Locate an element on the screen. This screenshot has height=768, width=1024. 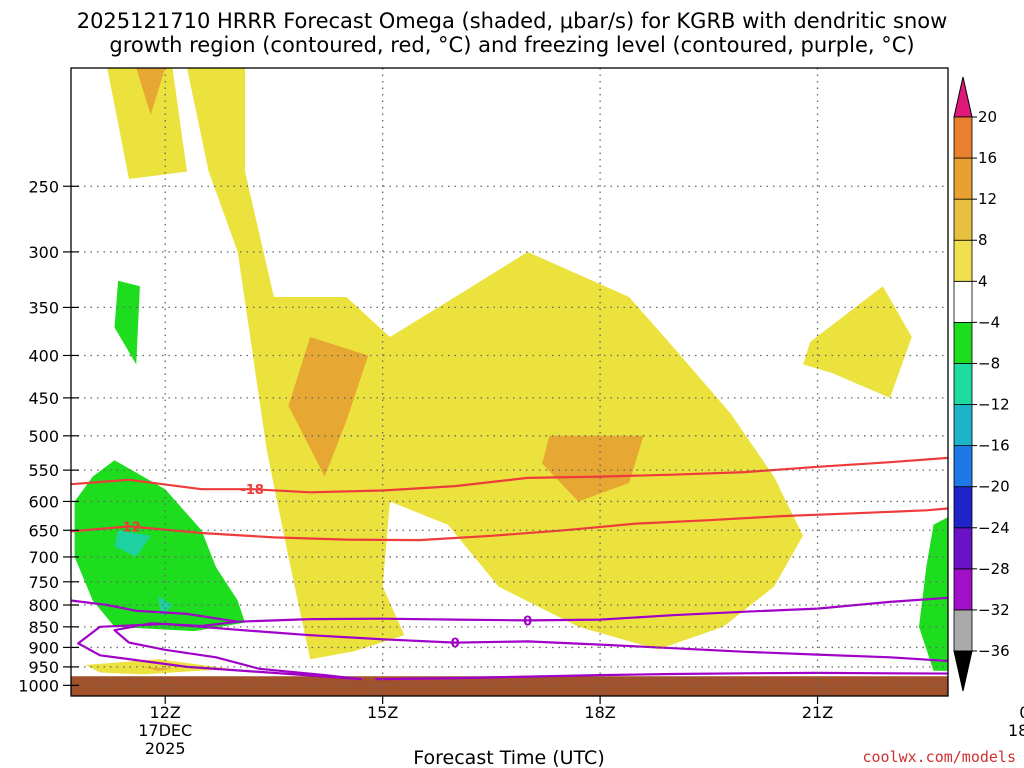
ytick-label-500: 500 is located at coordinates (43, 436).